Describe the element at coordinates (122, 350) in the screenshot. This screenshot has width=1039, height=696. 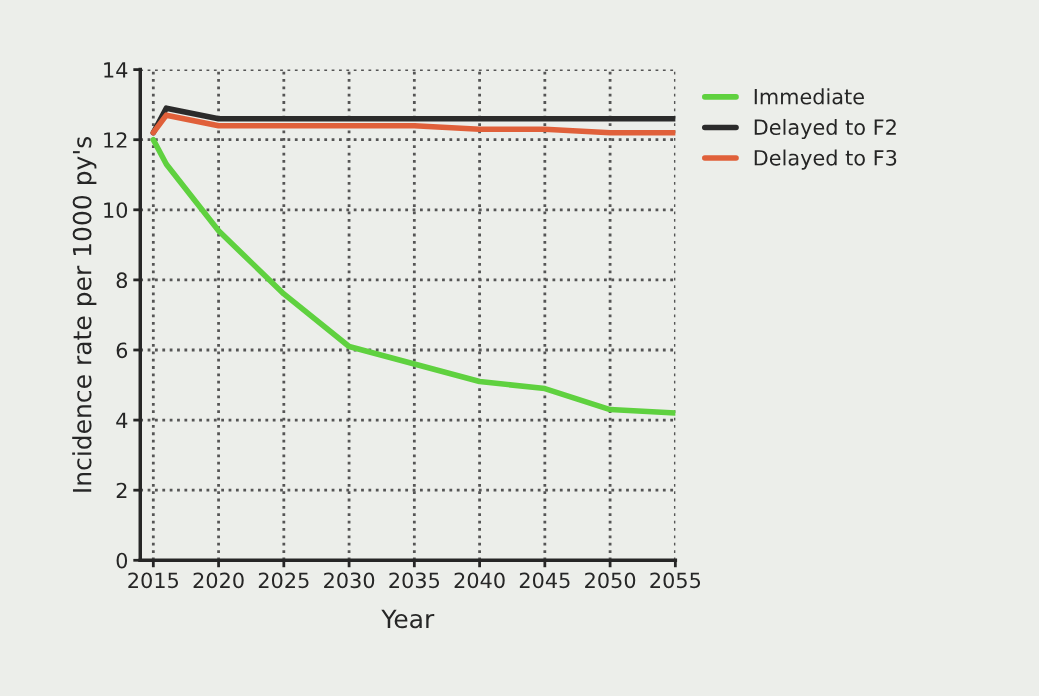
I see `y-tick-label: 6` at that location.